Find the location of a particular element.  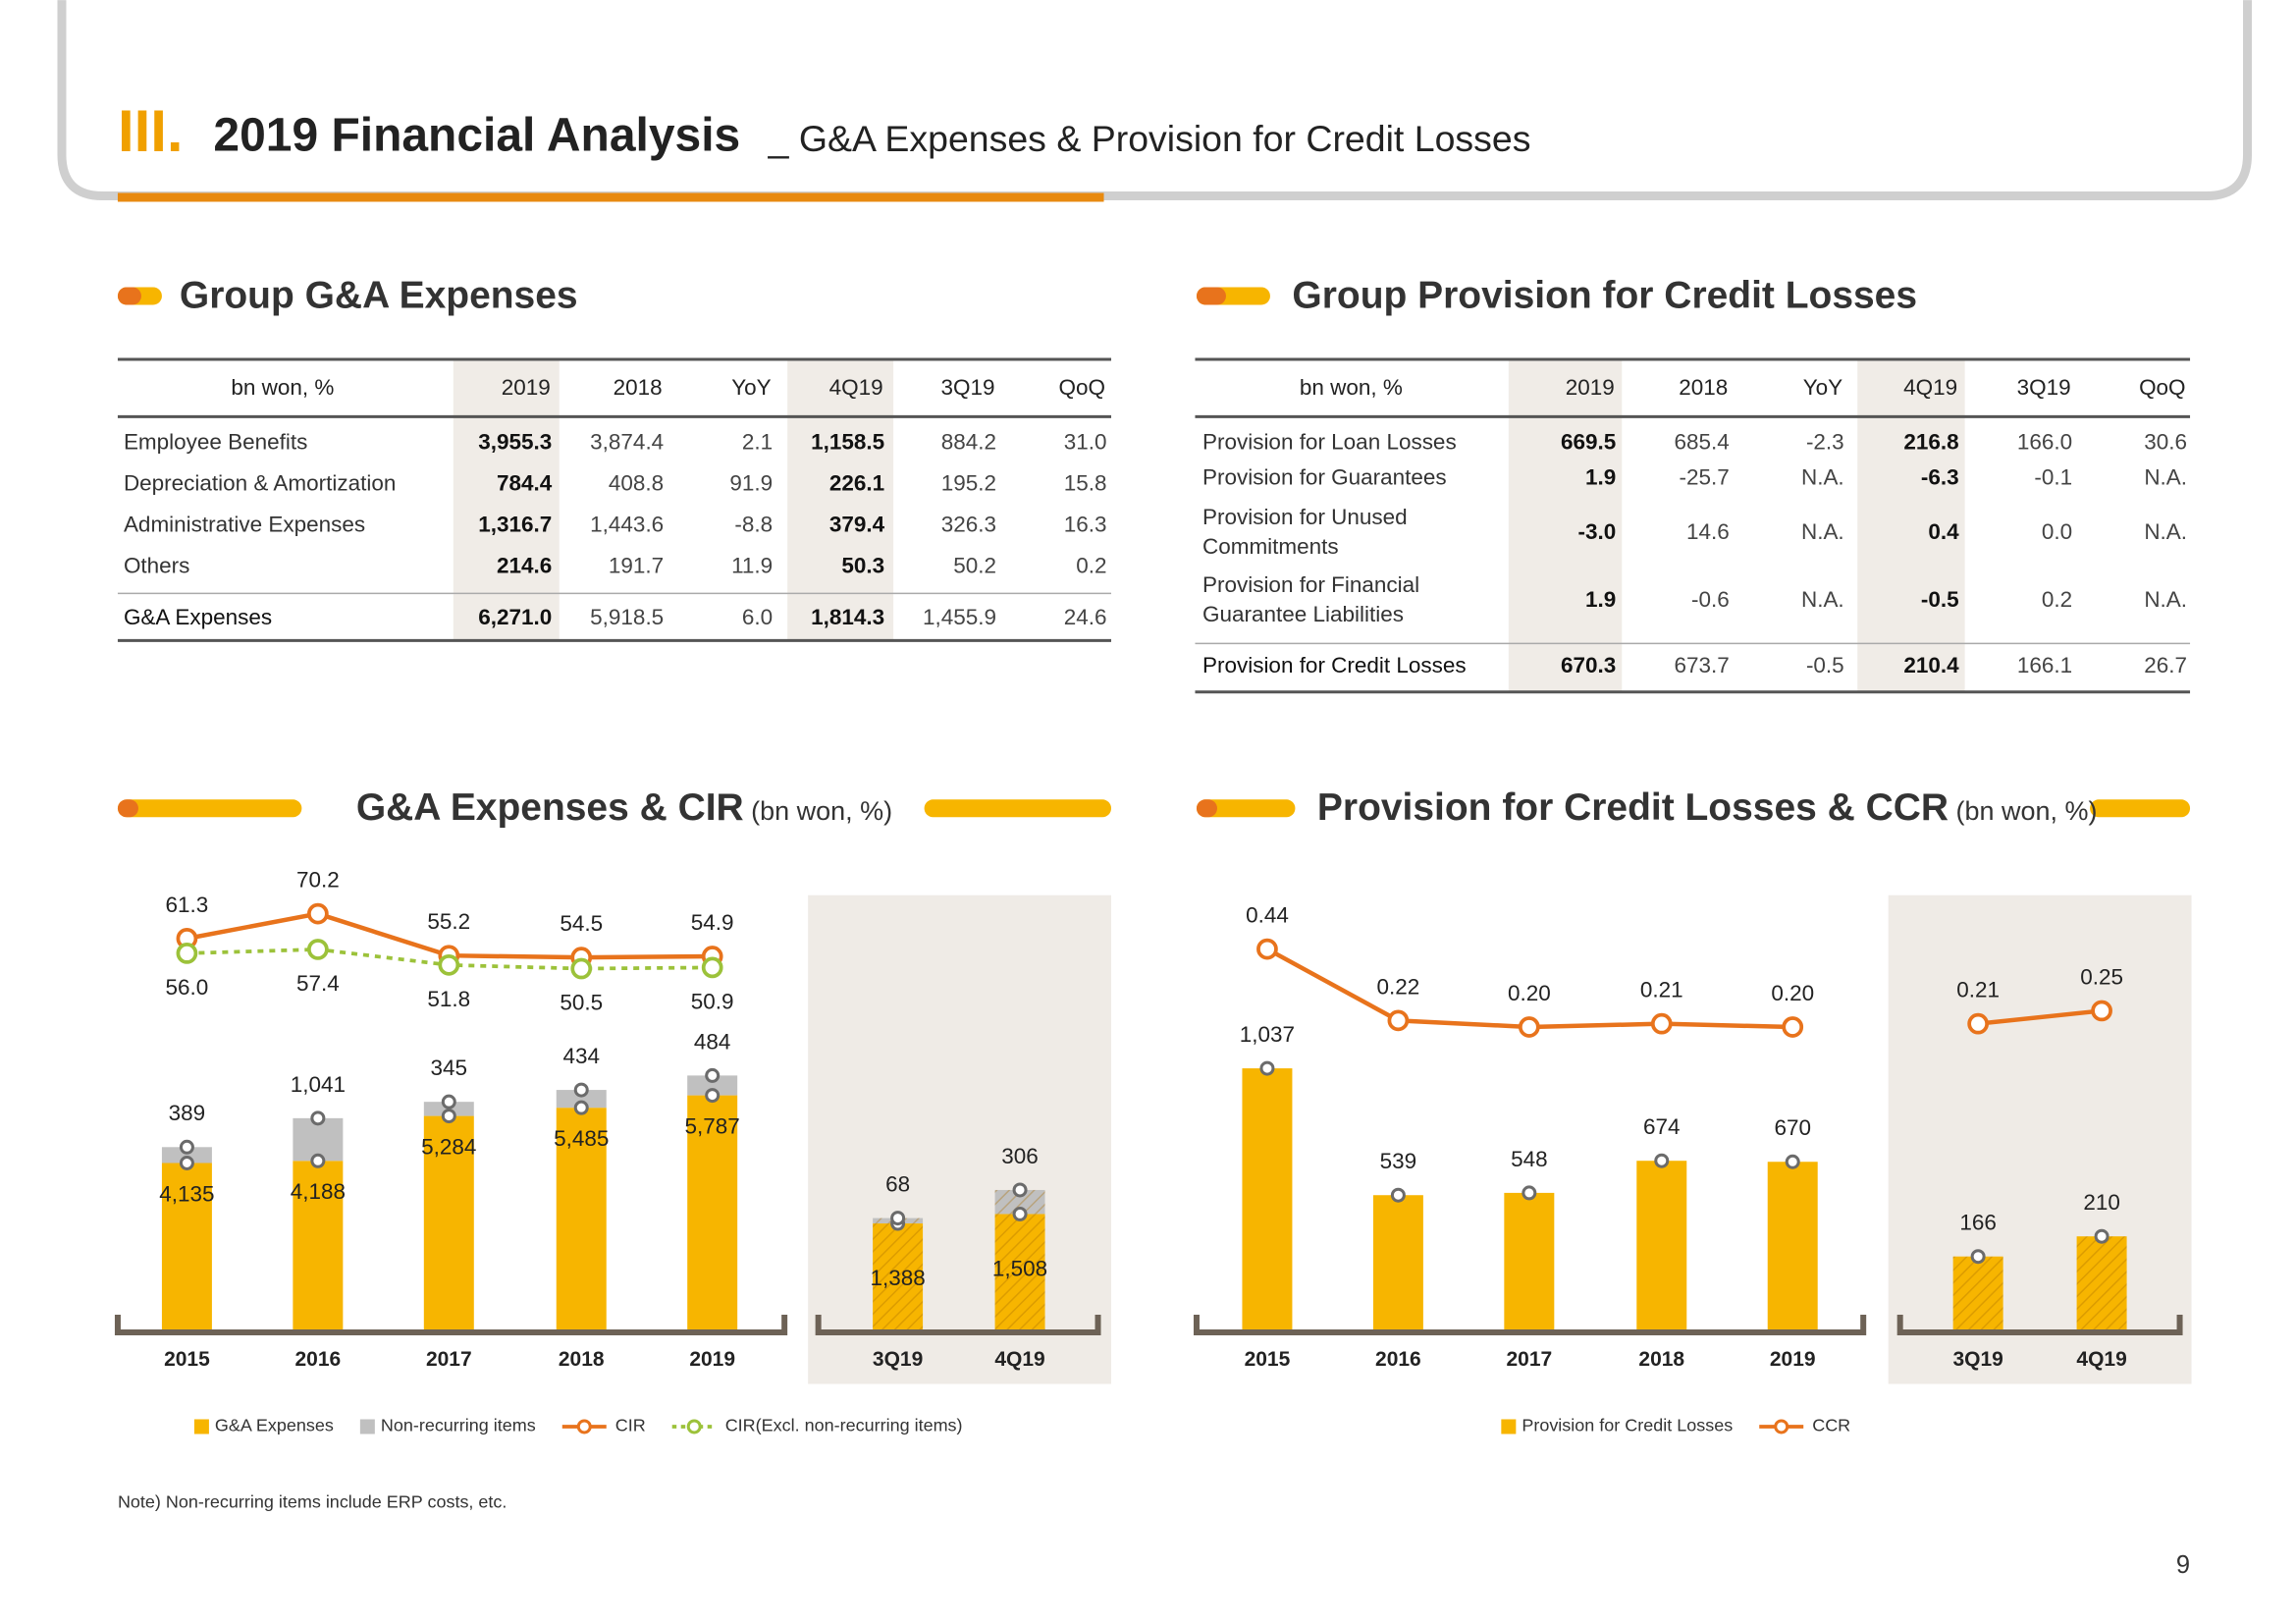

table-cell: 1,316.7 is located at coordinates (515, 524).